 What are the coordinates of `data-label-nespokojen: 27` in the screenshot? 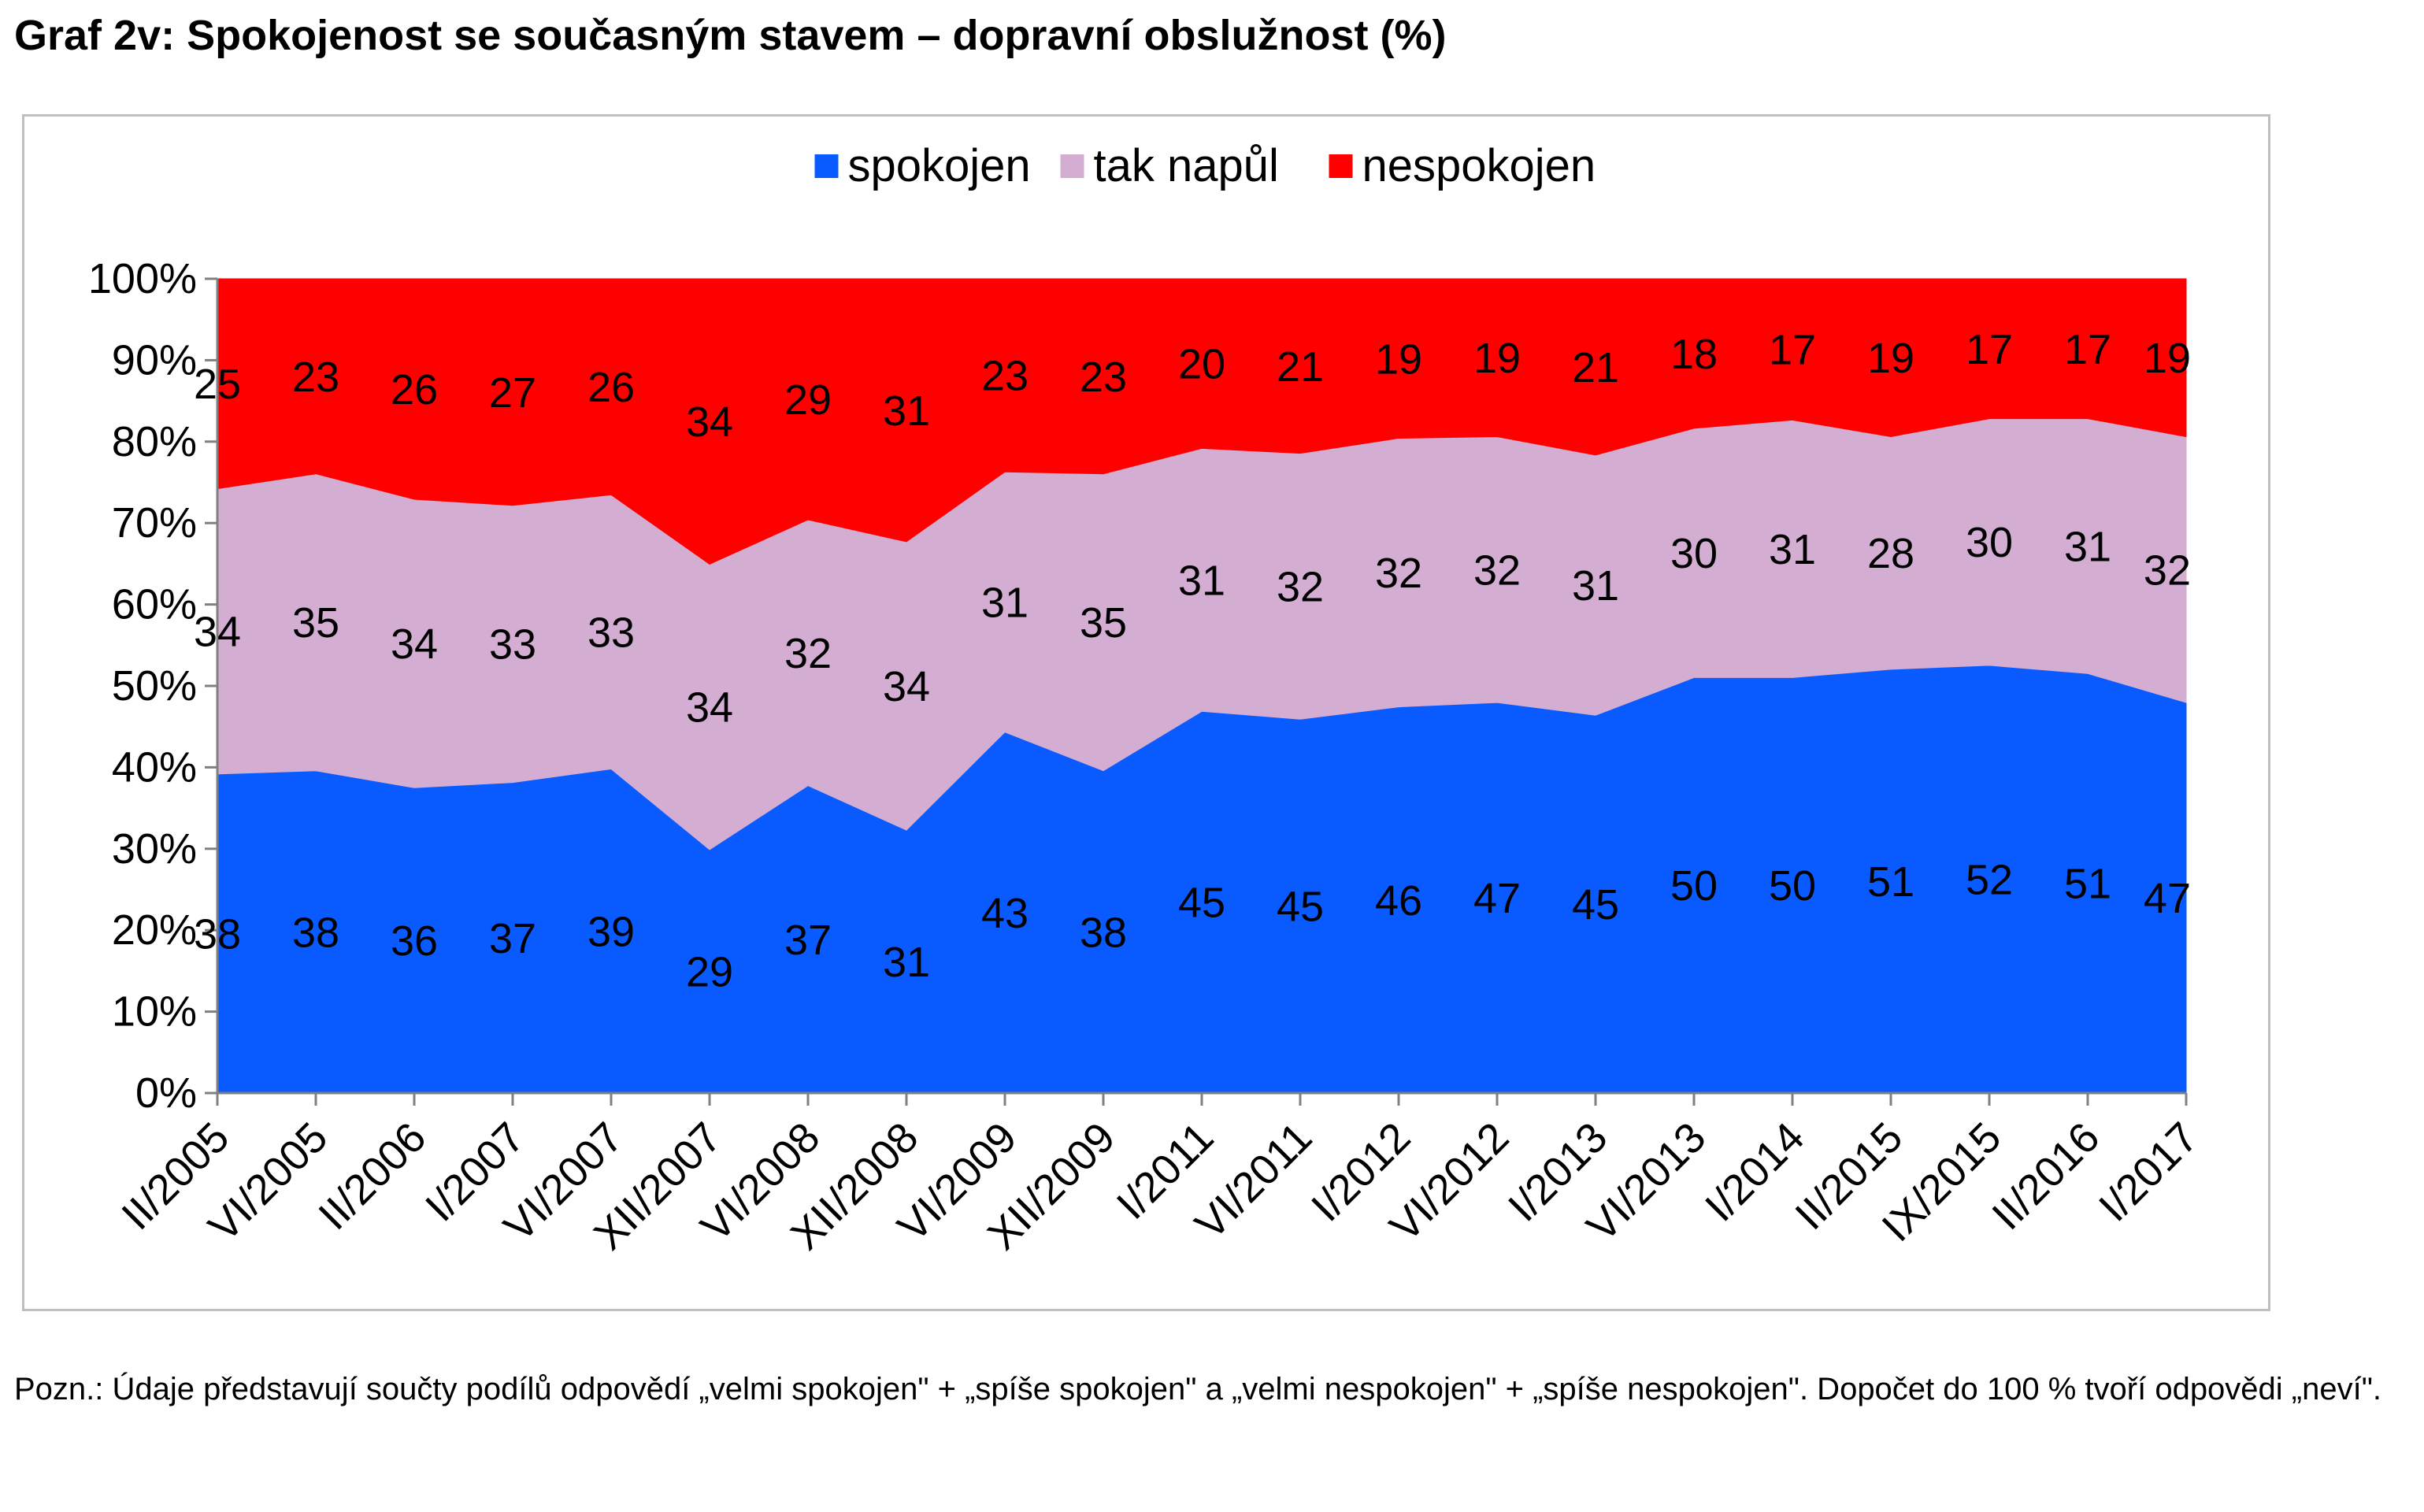 It's located at (512, 393).